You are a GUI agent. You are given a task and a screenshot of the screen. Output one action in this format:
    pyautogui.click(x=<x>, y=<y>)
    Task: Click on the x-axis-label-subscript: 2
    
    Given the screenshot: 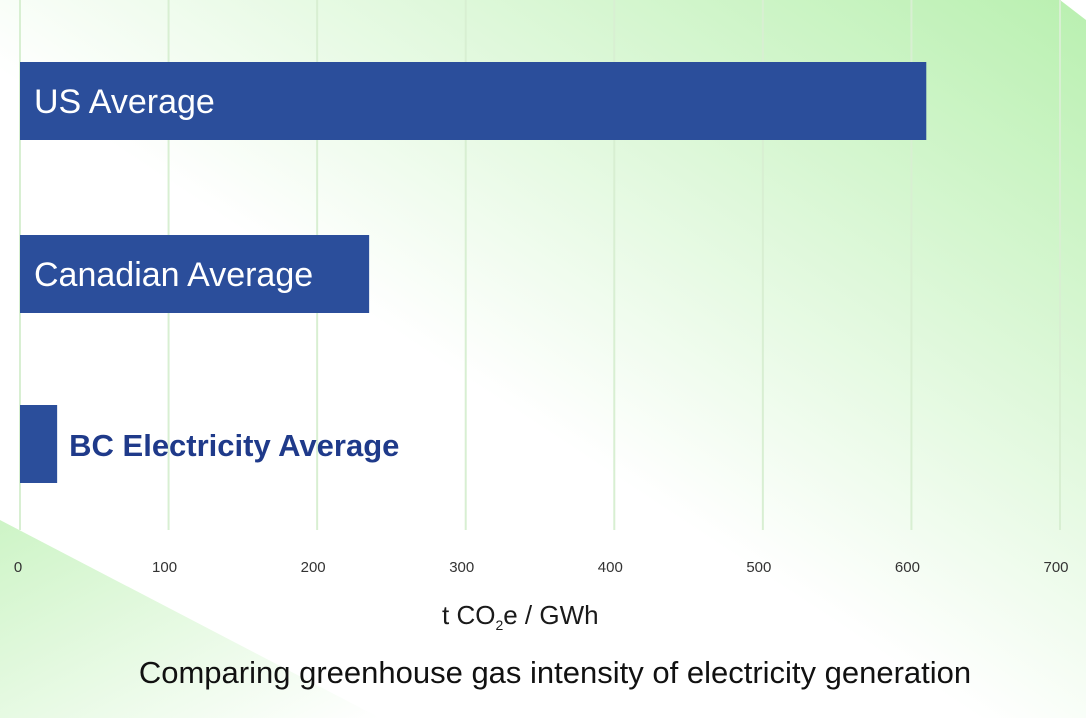 What is the action you would take?
    pyautogui.click(x=499, y=625)
    